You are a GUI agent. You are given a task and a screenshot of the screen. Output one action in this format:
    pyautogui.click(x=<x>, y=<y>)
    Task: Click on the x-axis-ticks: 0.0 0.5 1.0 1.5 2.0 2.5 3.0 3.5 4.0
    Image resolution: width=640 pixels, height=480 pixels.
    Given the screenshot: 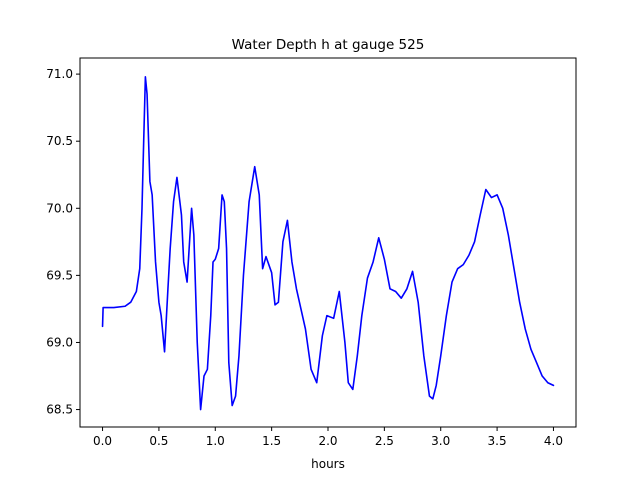 What is the action you would take?
    pyautogui.click(x=328, y=437)
    